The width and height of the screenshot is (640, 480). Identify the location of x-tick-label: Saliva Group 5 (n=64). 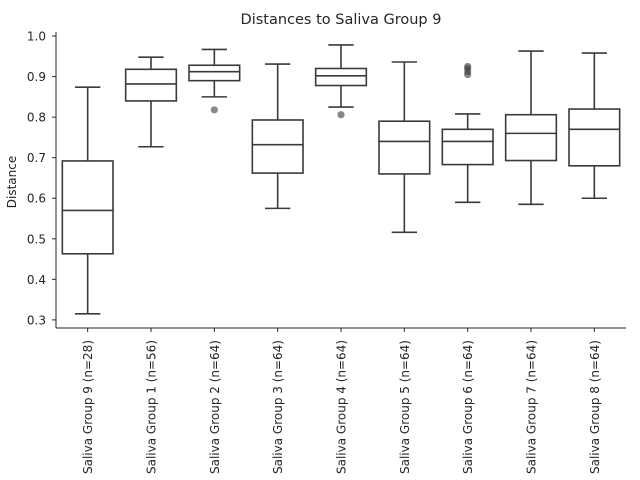
(405, 407).